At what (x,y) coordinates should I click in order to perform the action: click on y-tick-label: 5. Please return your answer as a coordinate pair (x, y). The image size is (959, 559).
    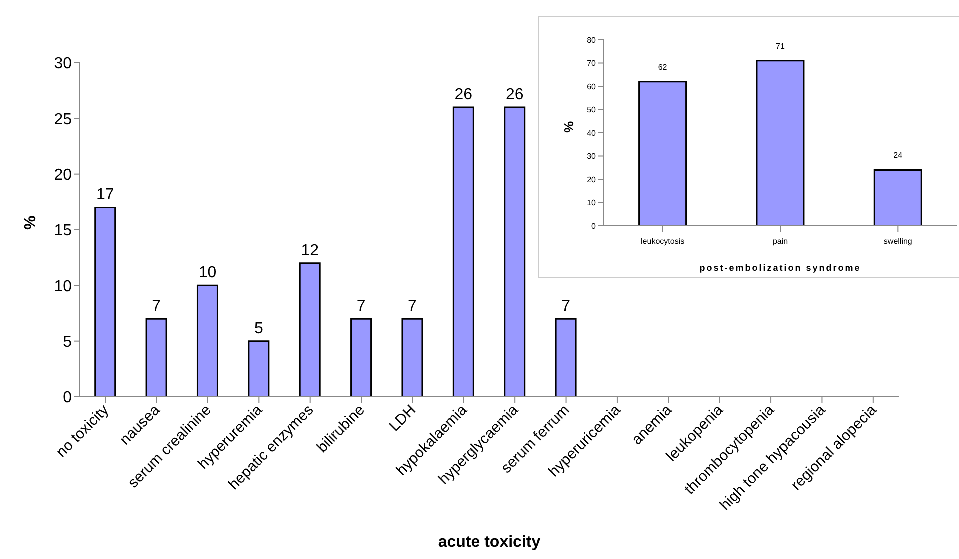
    Looking at the image, I should click on (67, 343).